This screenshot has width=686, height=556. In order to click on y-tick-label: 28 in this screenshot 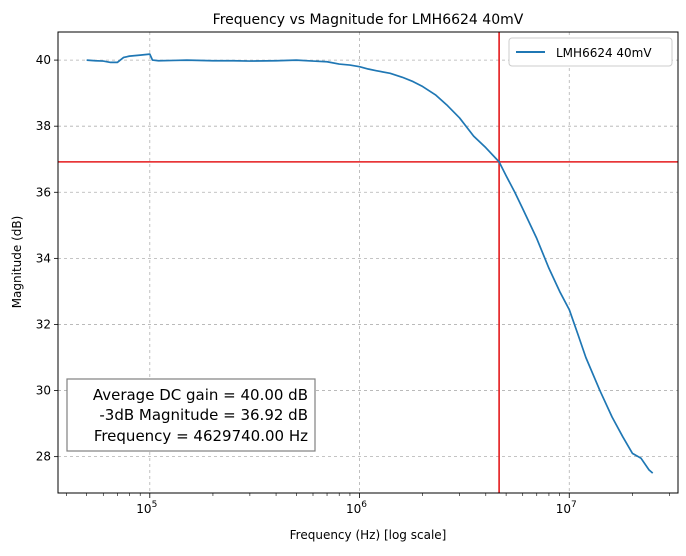, I will do `click(43, 457)`.